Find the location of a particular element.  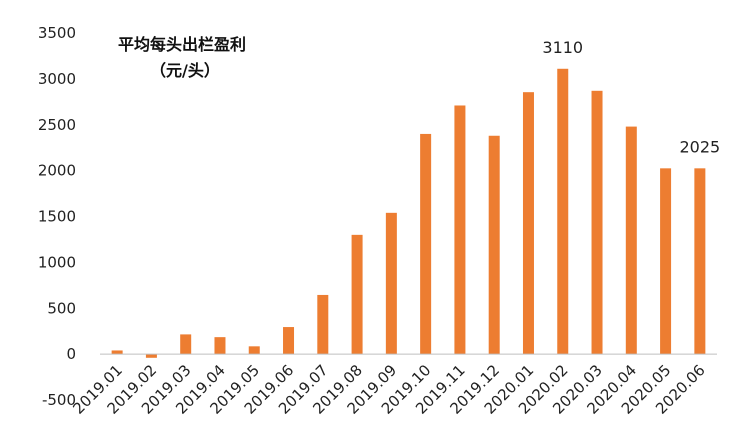

y-tick-label: 3500 is located at coordinates (57, 33).